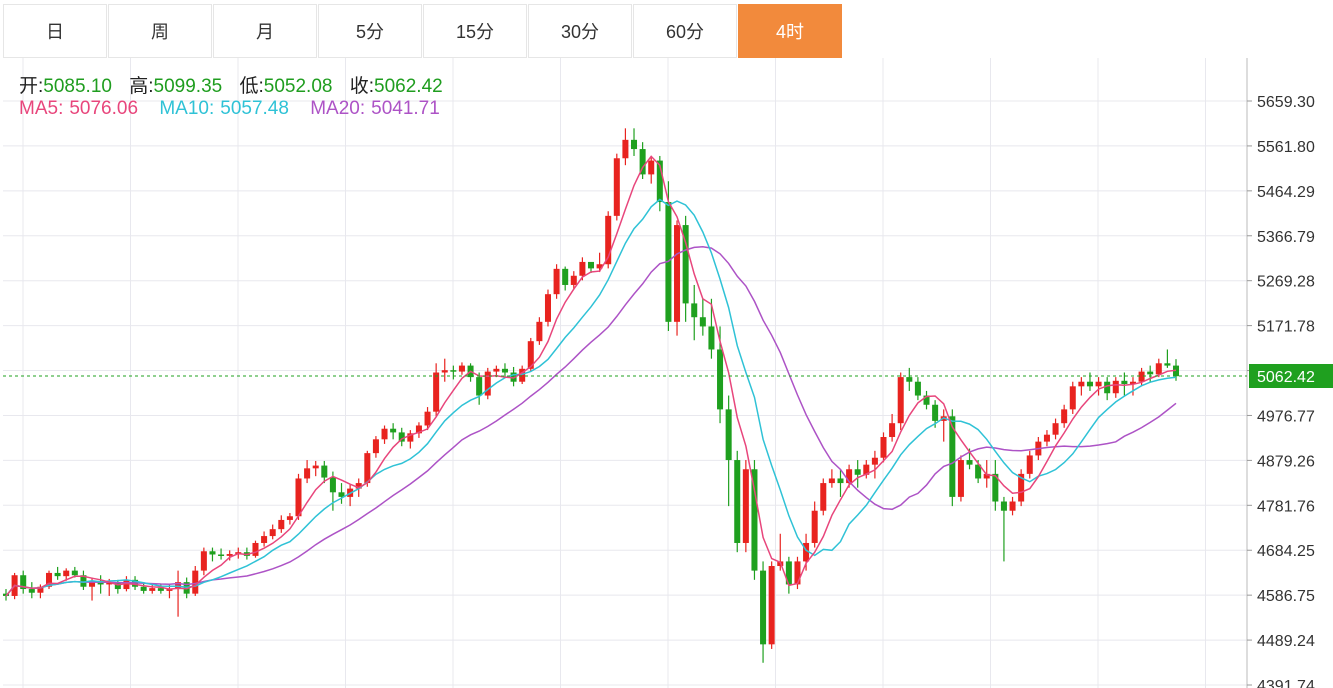 The height and width of the screenshot is (688, 1333). What do you see at coordinates (55, 31) in the screenshot?
I see `tab-day: 日` at bounding box center [55, 31].